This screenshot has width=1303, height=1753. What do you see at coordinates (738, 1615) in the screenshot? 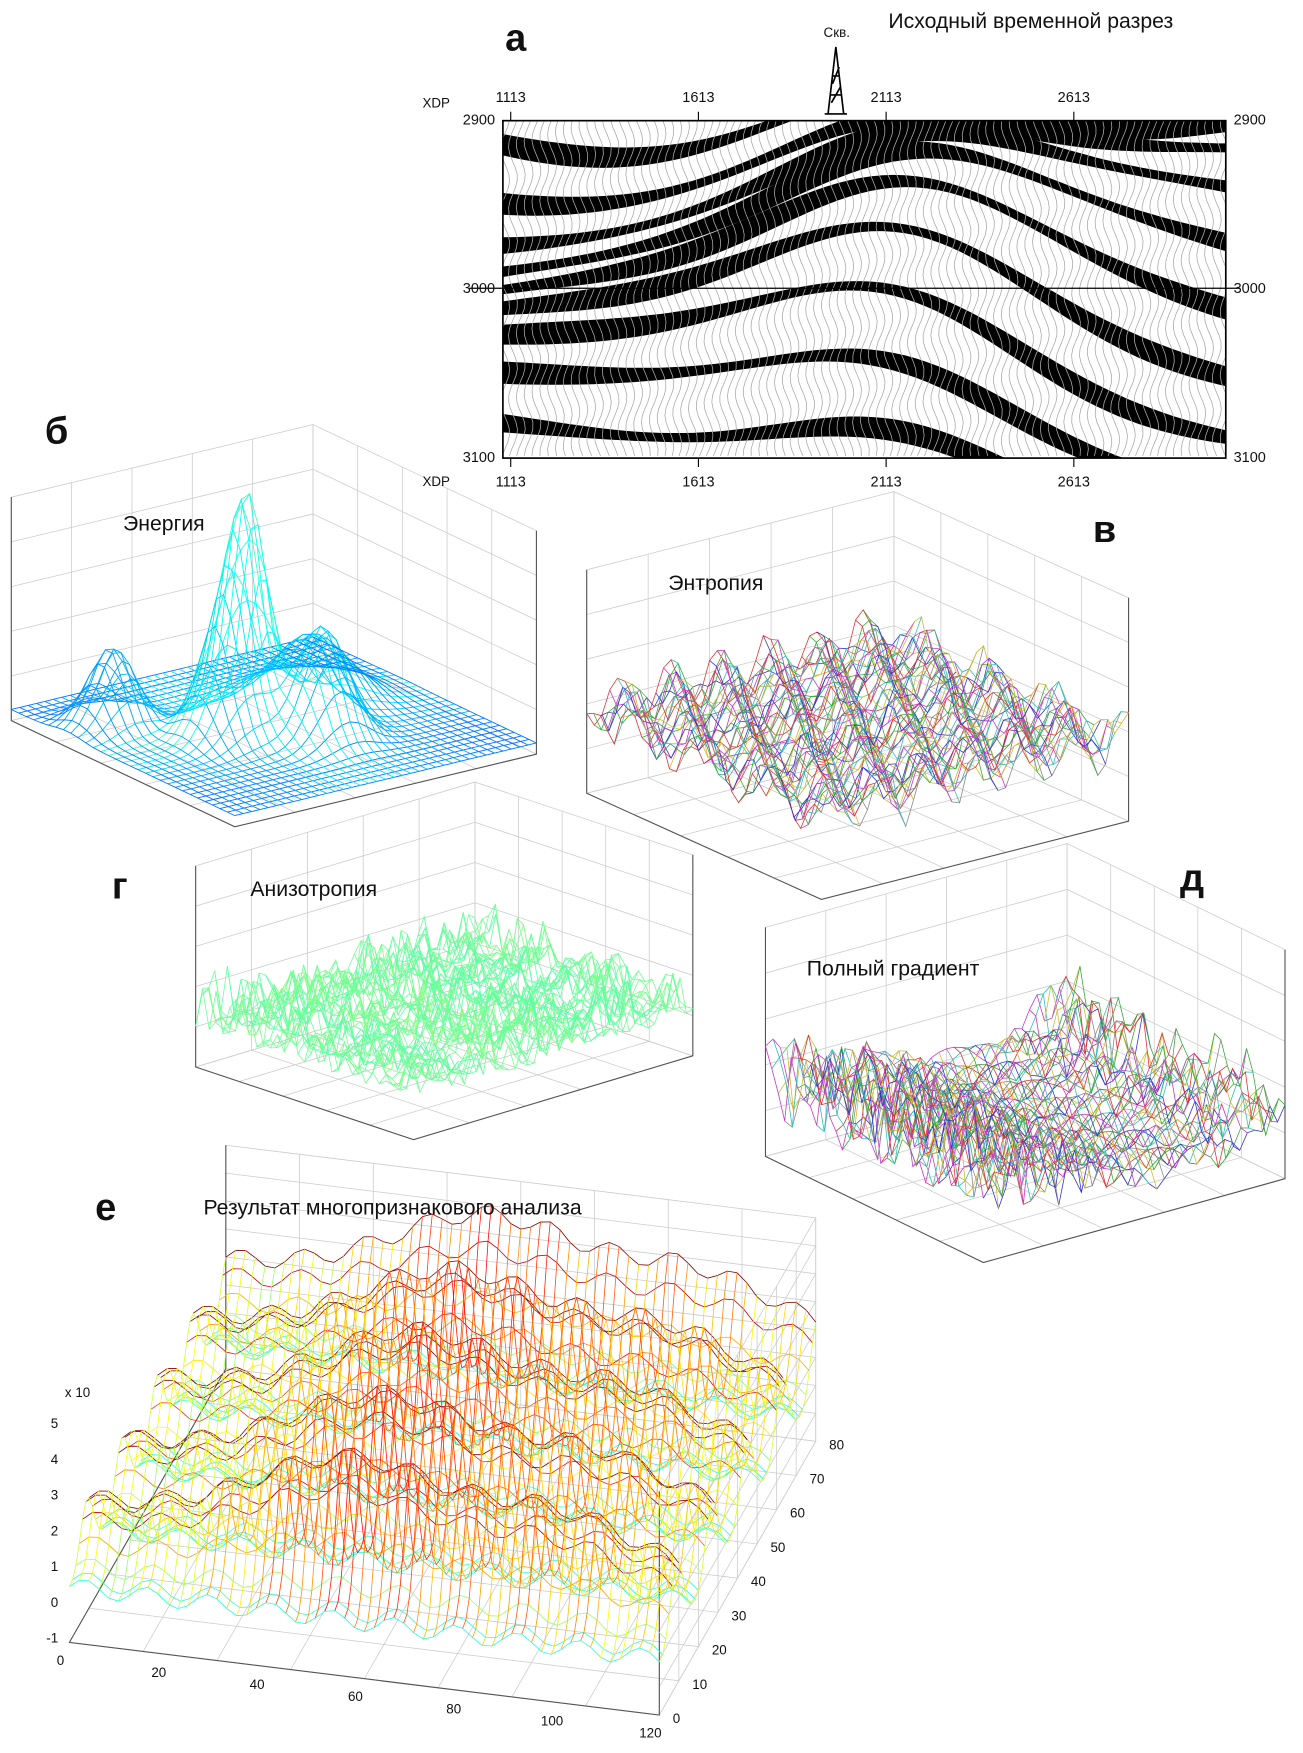
I see `y-tick-label: 30` at bounding box center [738, 1615].